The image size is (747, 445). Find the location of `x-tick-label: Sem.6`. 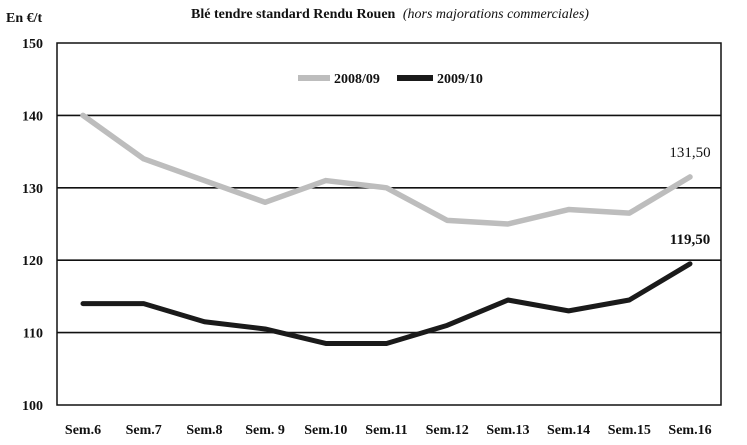

x-tick-label: Sem.6 is located at coordinates (83, 430).